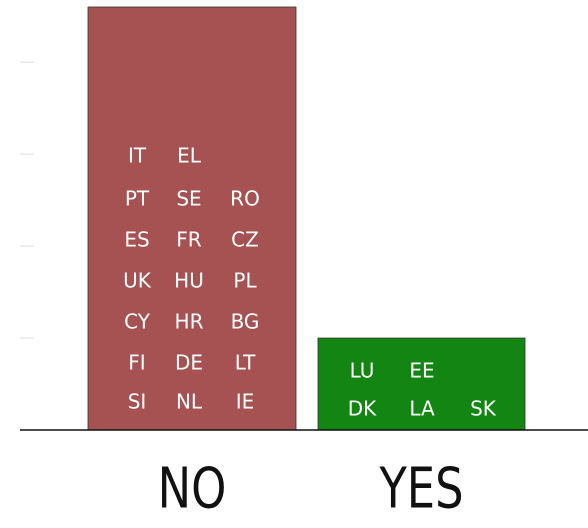  What do you see at coordinates (245, 363) in the screenshot?
I see `country-label: LT` at bounding box center [245, 363].